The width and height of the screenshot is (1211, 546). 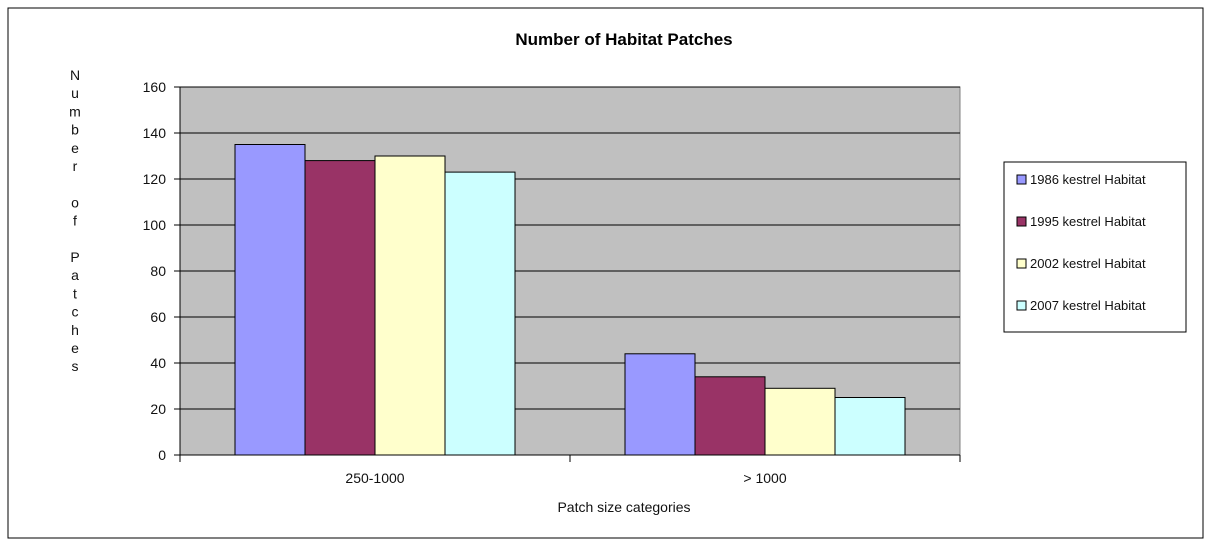 I want to click on y-tick-label: 80, so click(x=158, y=271).